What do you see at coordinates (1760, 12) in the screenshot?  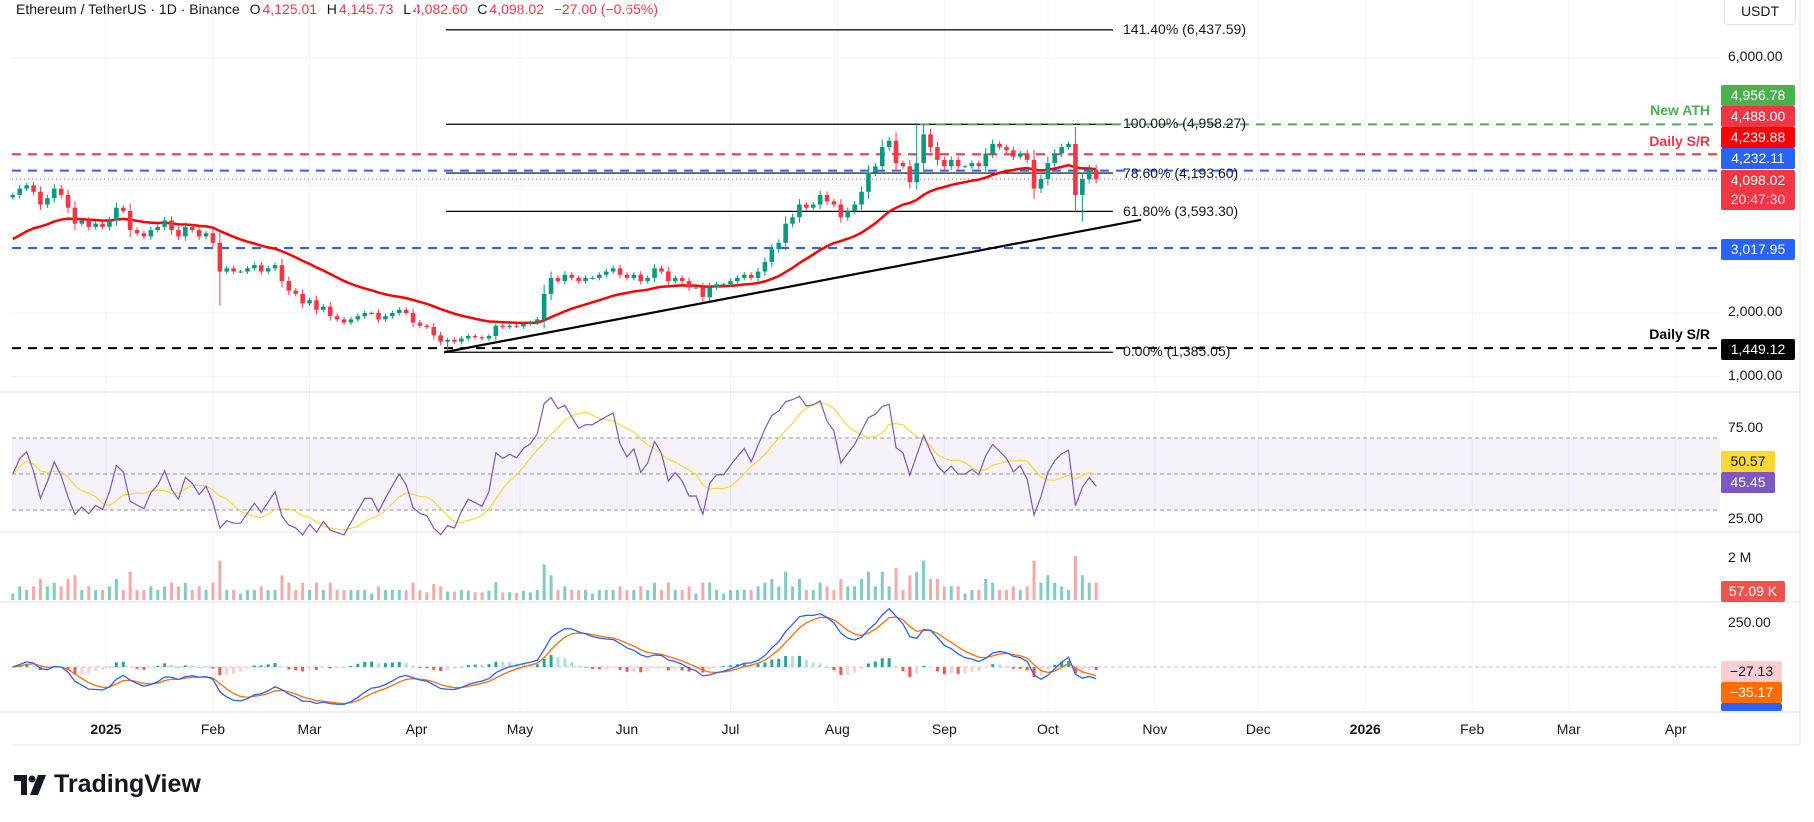 I see `currency-button: USDT` at bounding box center [1760, 12].